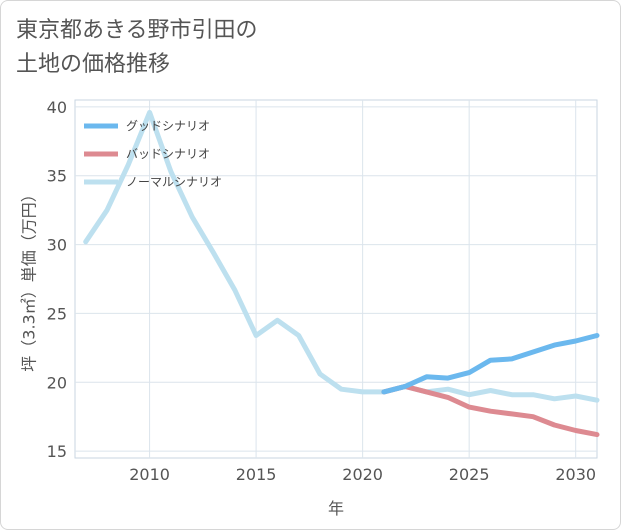 Image resolution: width=621 pixels, height=530 pixels. What do you see at coordinates (93, 64) in the screenshot?
I see `chart-title-line2: 土地の価格推移` at bounding box center [93, 64].